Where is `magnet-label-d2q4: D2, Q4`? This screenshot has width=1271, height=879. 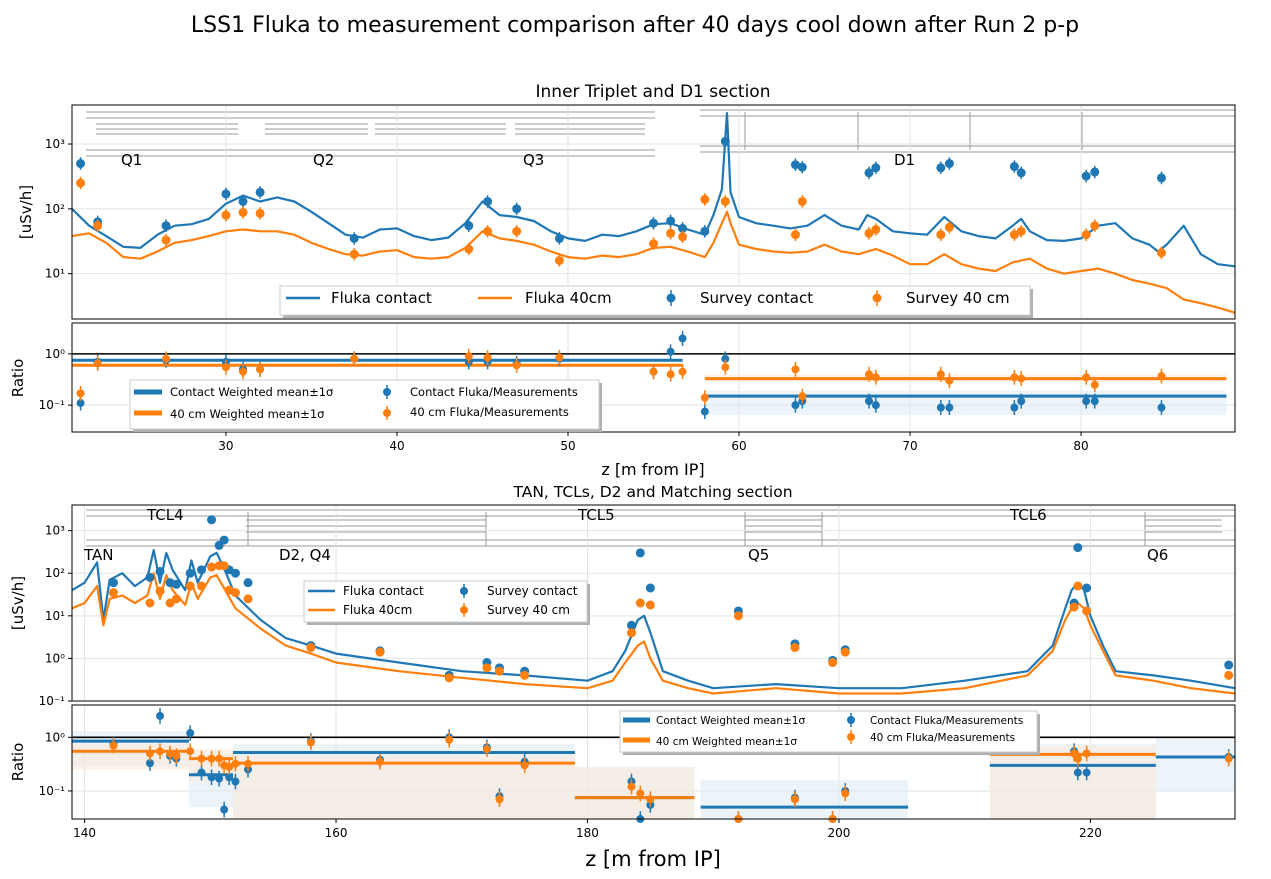
magnet-label-d2q4: D2, Q4 is located at coordinates (305, 555).